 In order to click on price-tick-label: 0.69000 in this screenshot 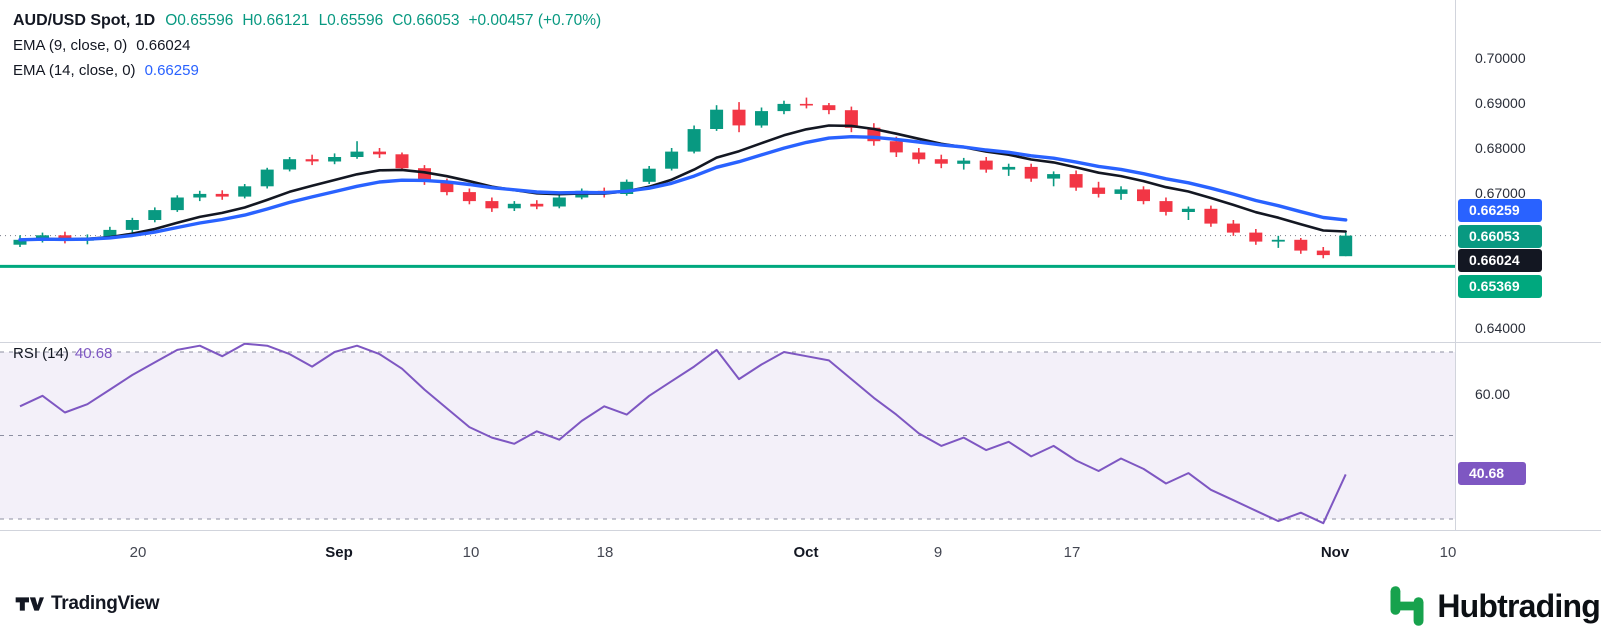, I will do `click(1500, 103)`.